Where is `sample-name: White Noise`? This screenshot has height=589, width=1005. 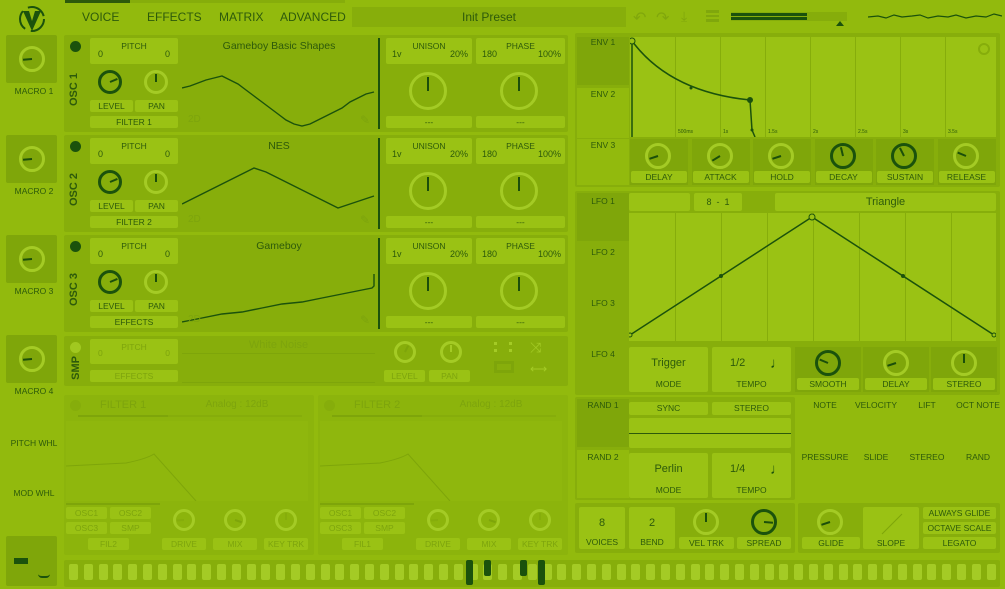
sample-name: White Noise is located at coordinates (278, 345).